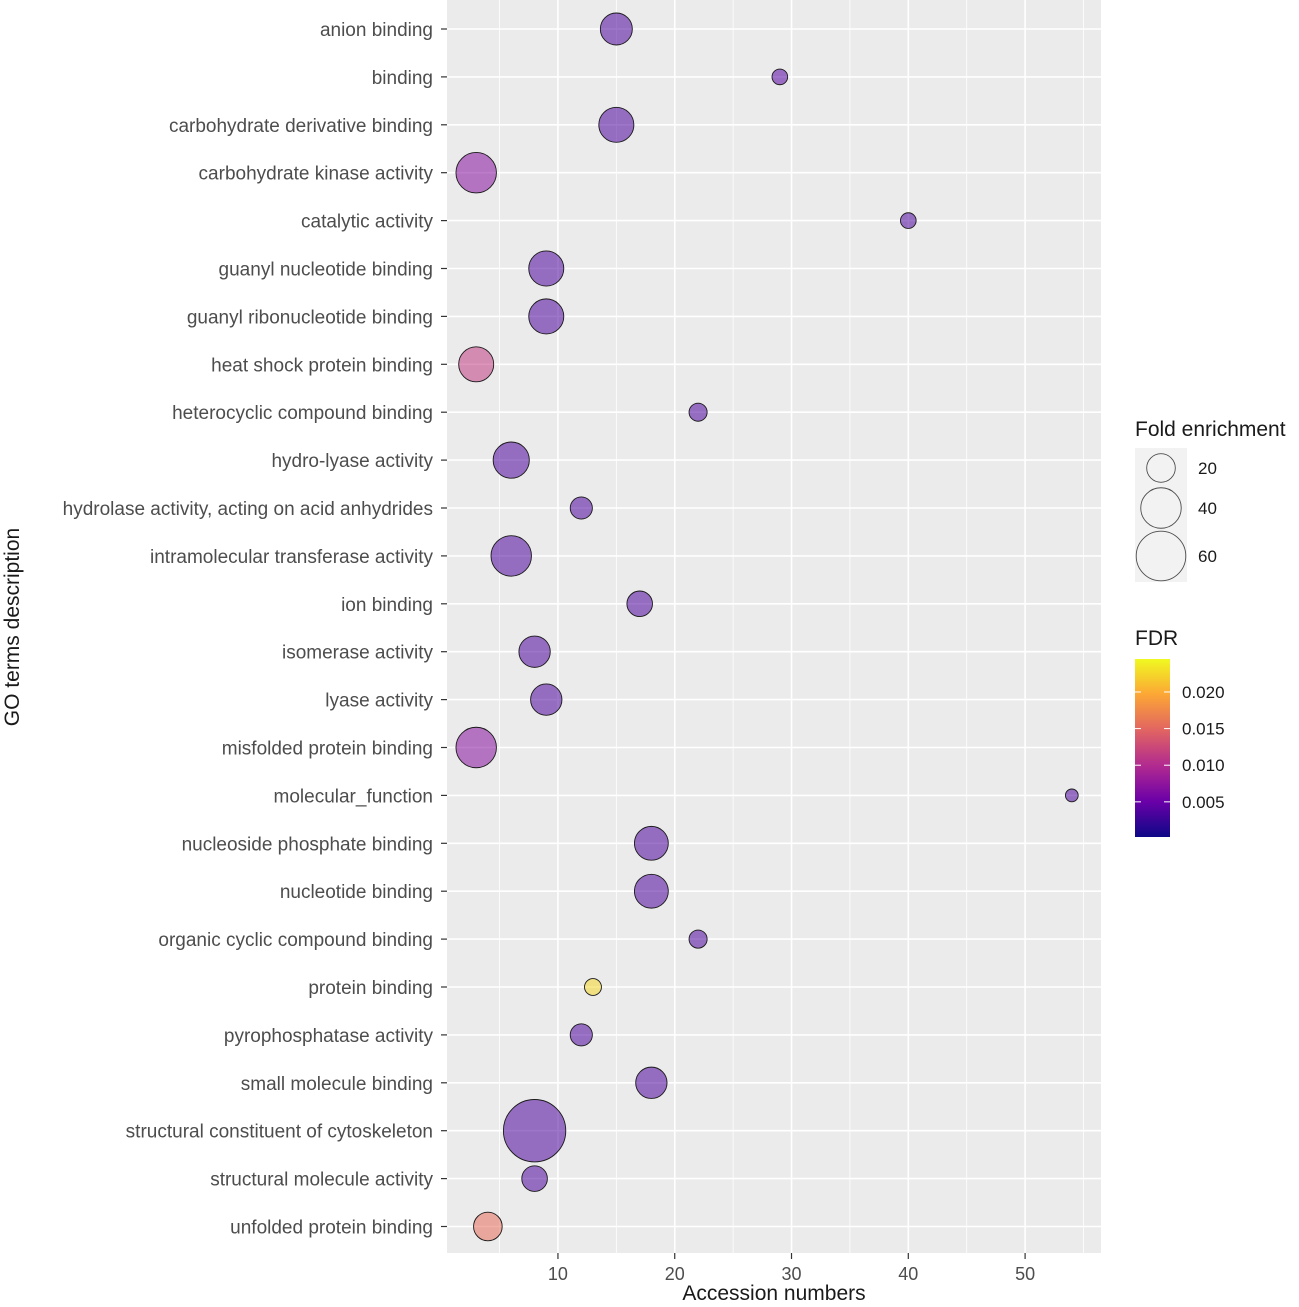 This screenshot has height=1307, width=1299. What do you see at coordinates (1207, 556) in the screenshot?
I see `size-legend-label: 60` at bounding box center [1207, 556].